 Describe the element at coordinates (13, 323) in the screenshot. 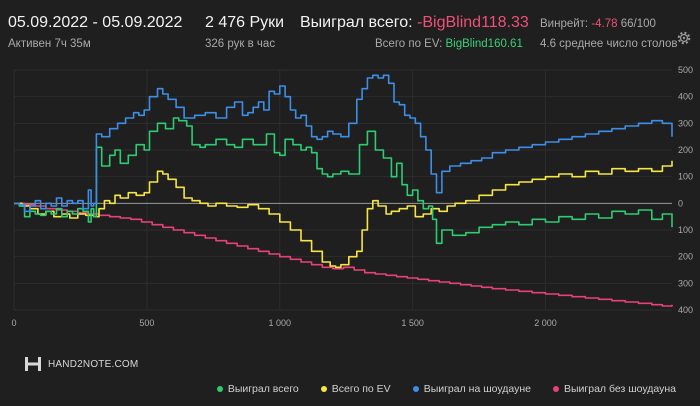

I see `x-tick-label: 0` at that location.